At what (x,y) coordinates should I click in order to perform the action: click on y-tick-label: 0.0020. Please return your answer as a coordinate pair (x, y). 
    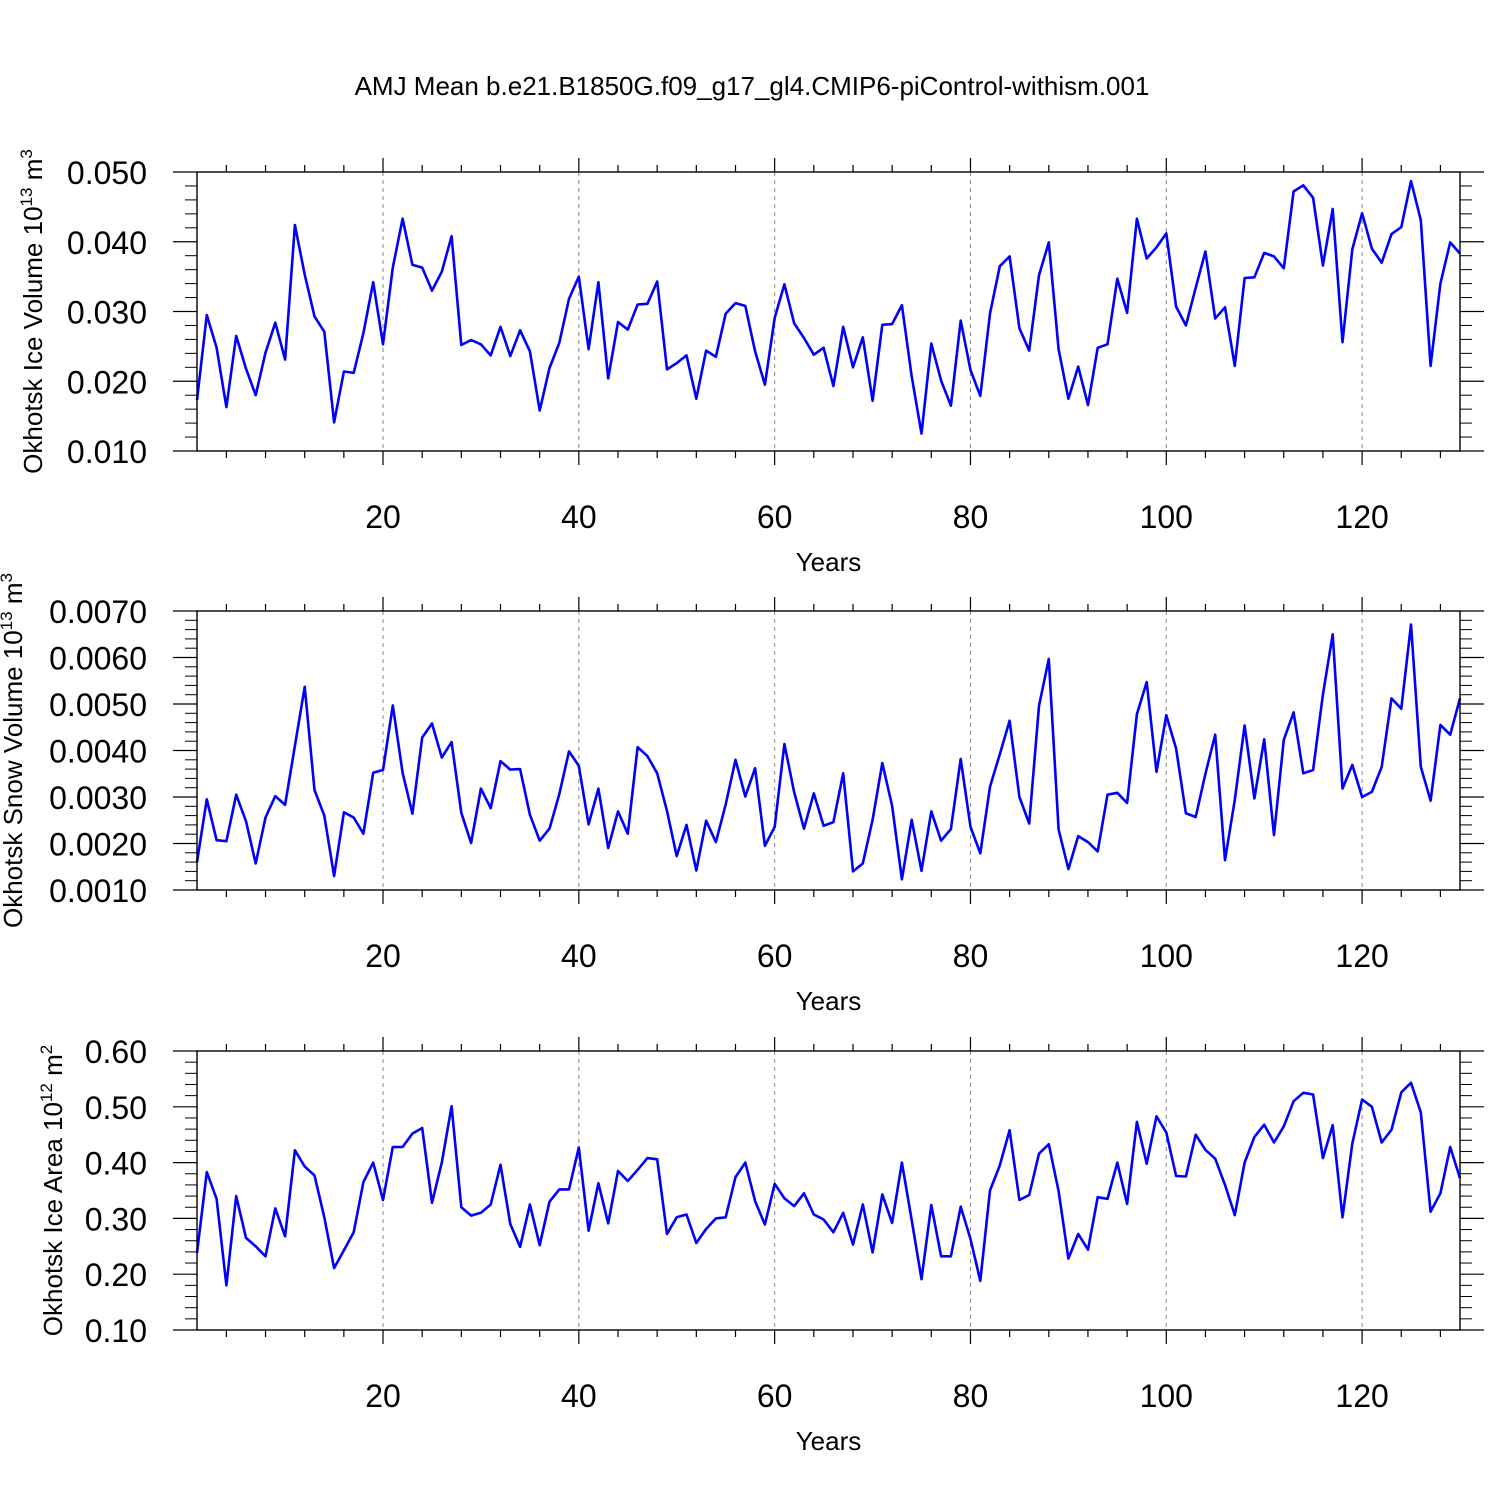
    Looking at the image, I should click on (98, 845).